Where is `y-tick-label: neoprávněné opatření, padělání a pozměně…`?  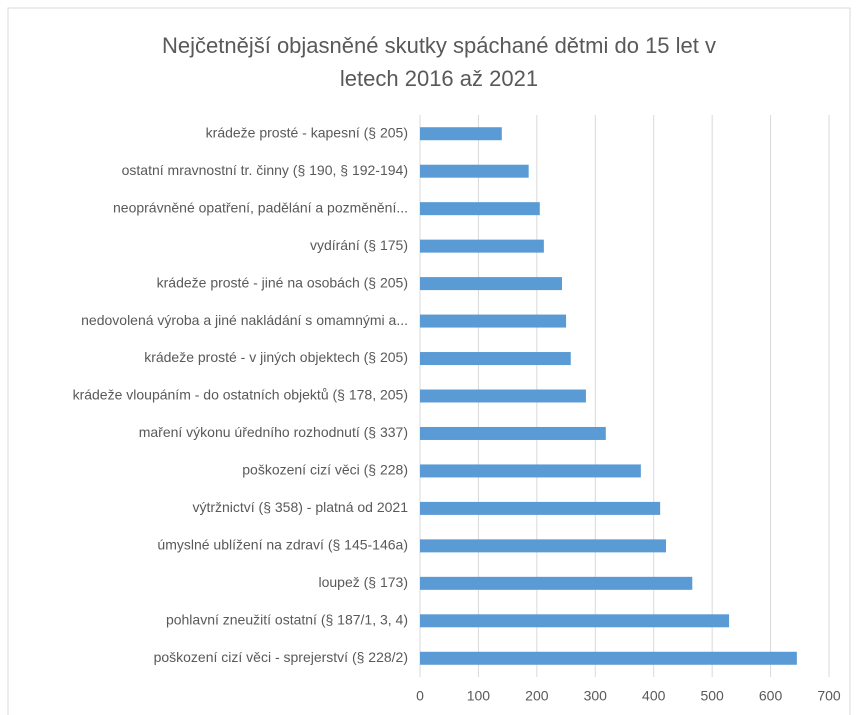
y-tick-label: neoprávněné opatření, padělání a pozměně… is located at coordinates (260, 207).